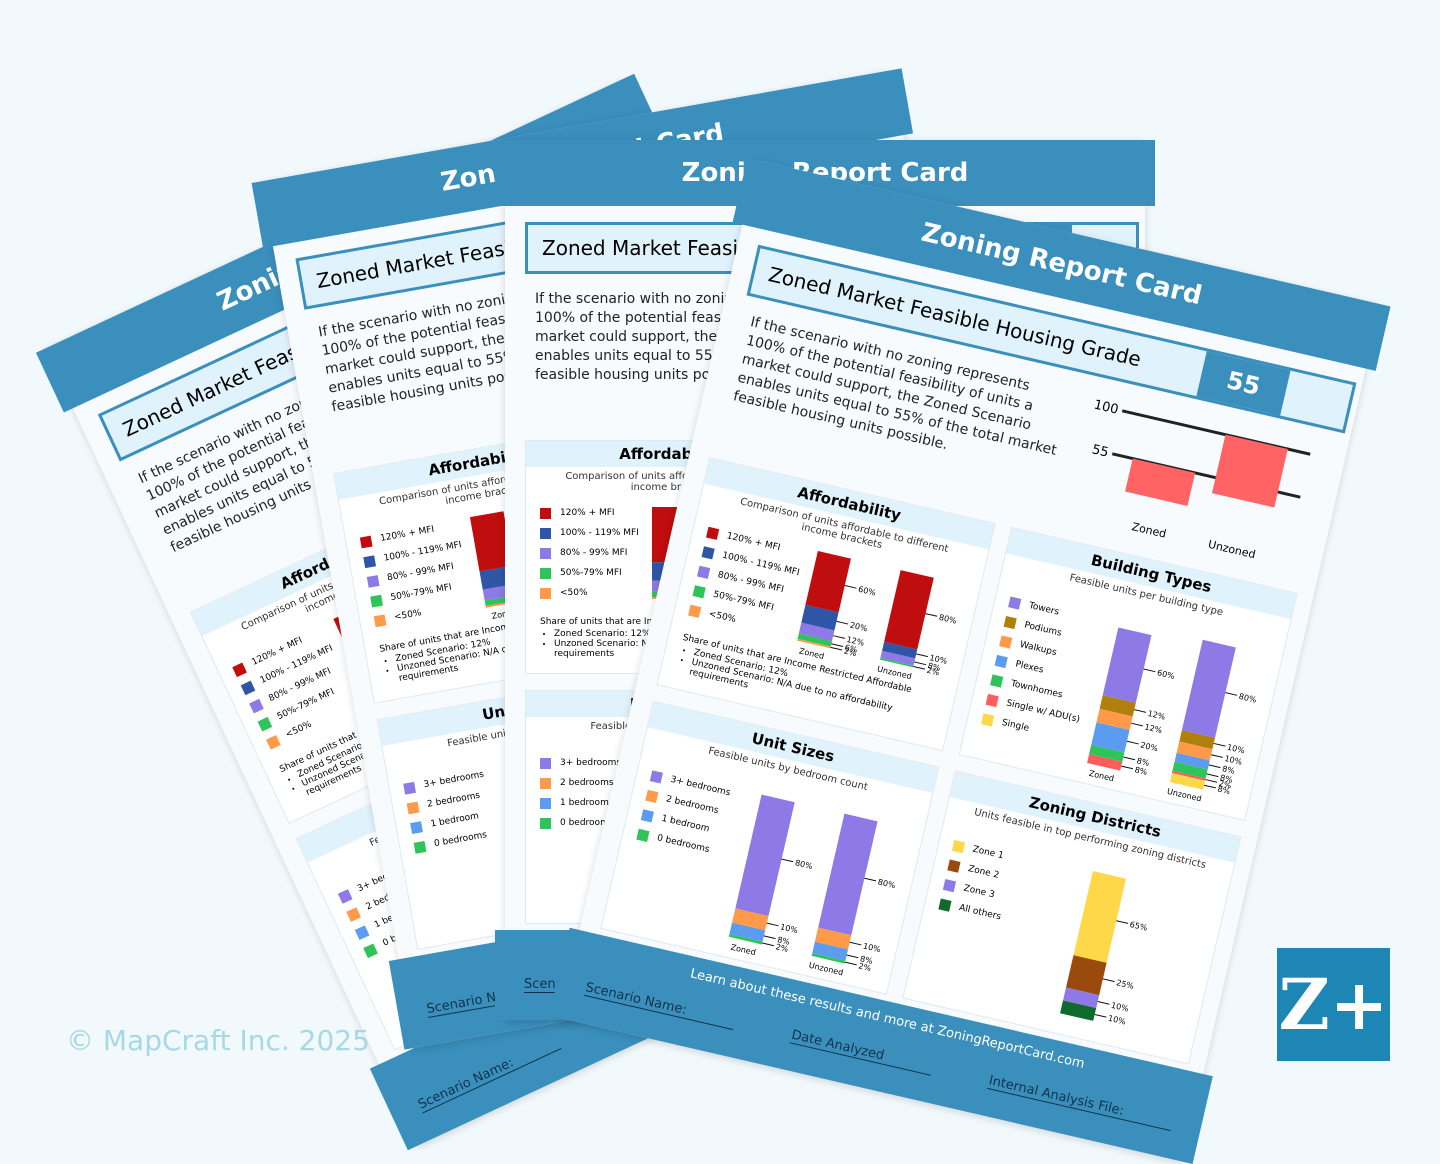 Image resolution: width=1440 pixels, height=1164 pixels. I want to click on data-label: 6%, so click(851, 649).